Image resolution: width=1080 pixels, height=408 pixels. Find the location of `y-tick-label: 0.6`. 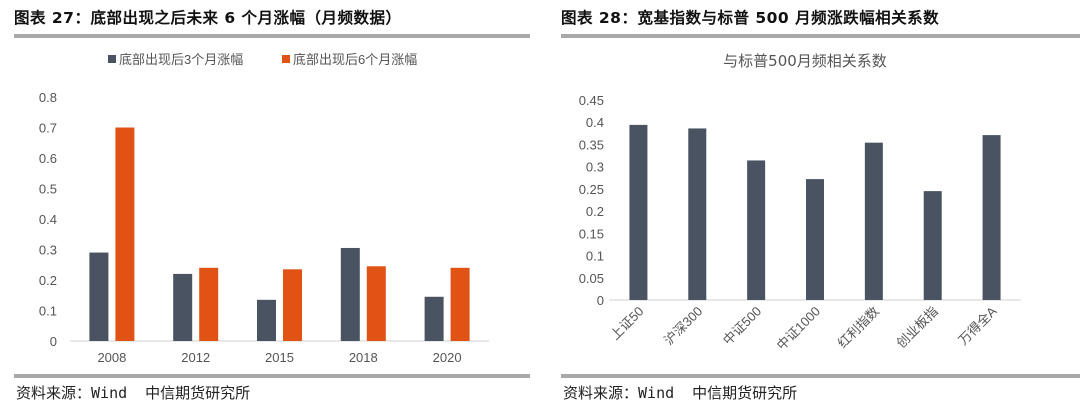

y-tick-label: 0.6 is located at coordinates (48, 158).